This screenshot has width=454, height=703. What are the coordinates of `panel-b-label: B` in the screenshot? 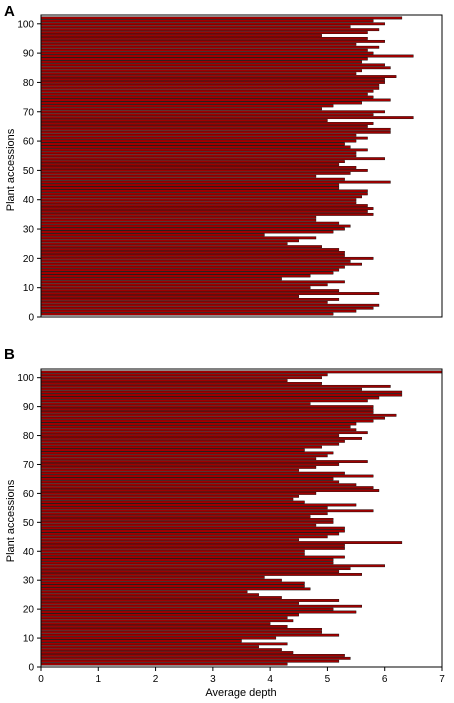 It's located at (9, 354).